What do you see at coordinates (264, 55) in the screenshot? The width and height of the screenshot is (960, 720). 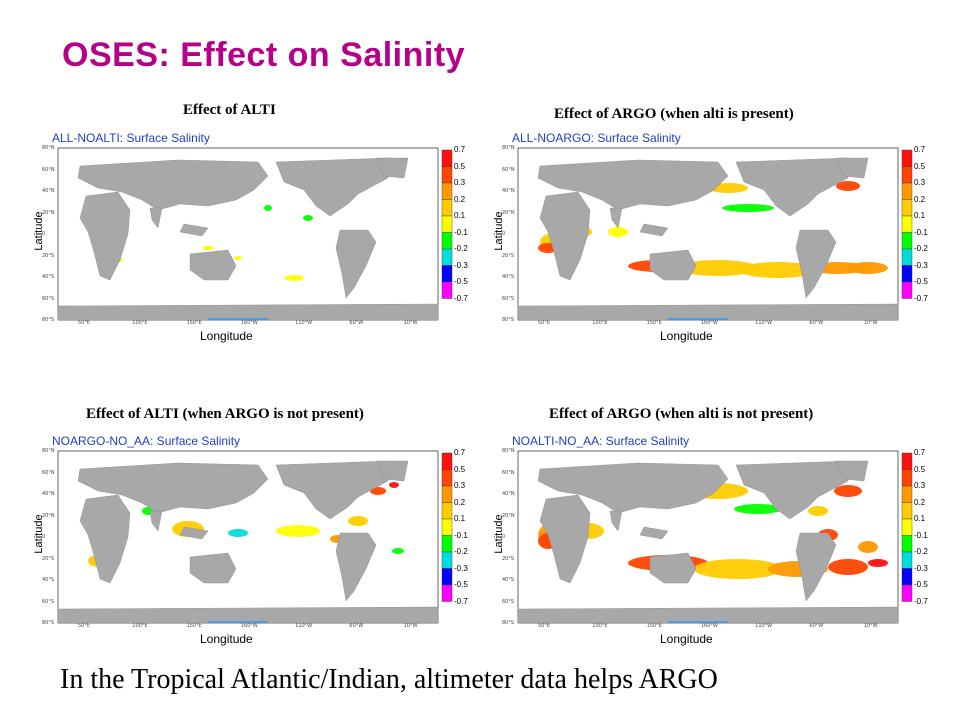 I see `slide-title: OSES: Effect on Salinity` at bounding box center [264, 55].